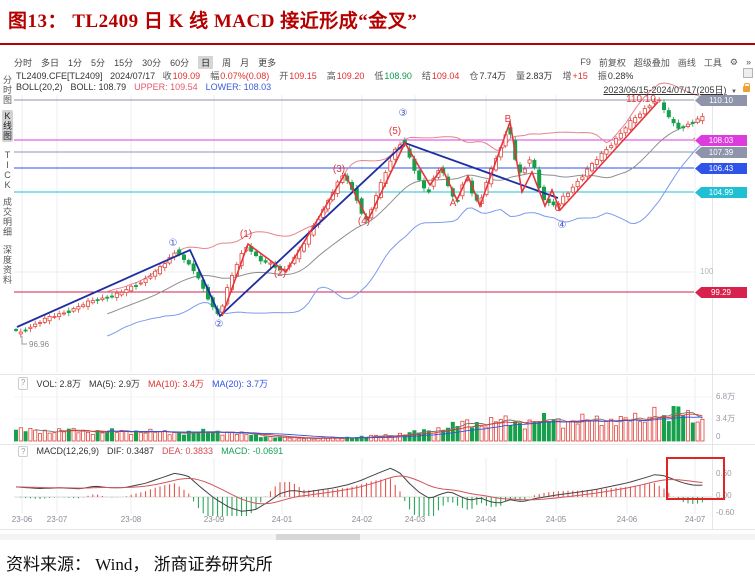  Describe the element at coordinates (7, 90) in the screenshot. I see `sidebar-item-0: 分 时 图` at that location.